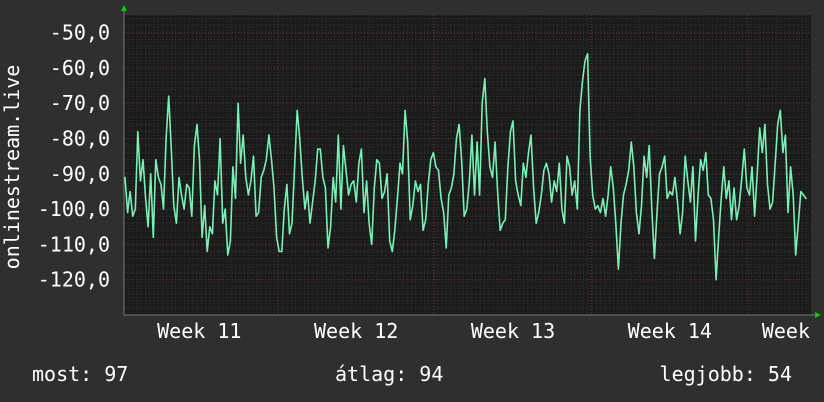  I want to click on y-tick-label: -80,0, so click(80, 139).